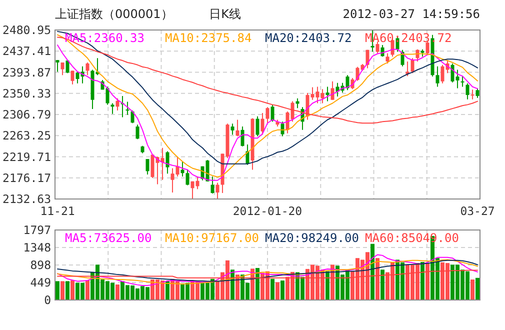  What do you see at coordinates (308, 38) in the screenshot?
I see `text: MA20:2403.72` at bounding box center [308, 38].